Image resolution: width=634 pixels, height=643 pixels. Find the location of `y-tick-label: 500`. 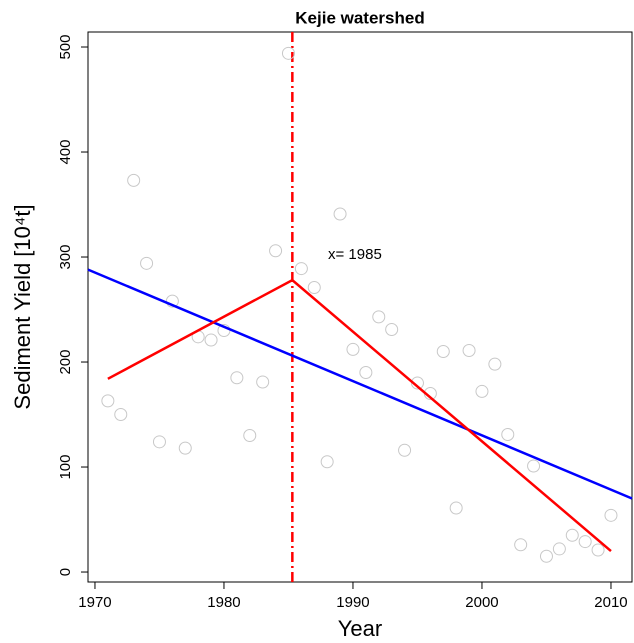

y-tick-label: 500 is located at coordinates (65, 46).